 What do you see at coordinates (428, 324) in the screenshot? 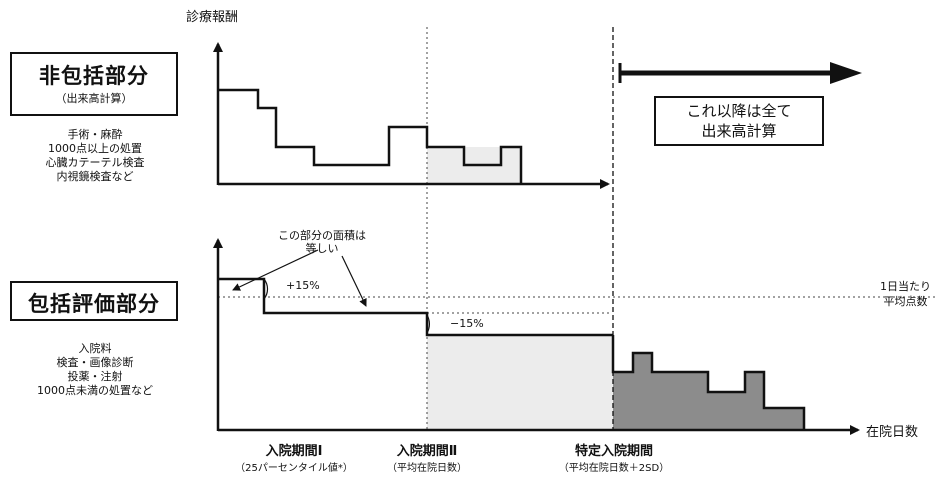
I see `minus15-arc` at bounding box center [428, 324].